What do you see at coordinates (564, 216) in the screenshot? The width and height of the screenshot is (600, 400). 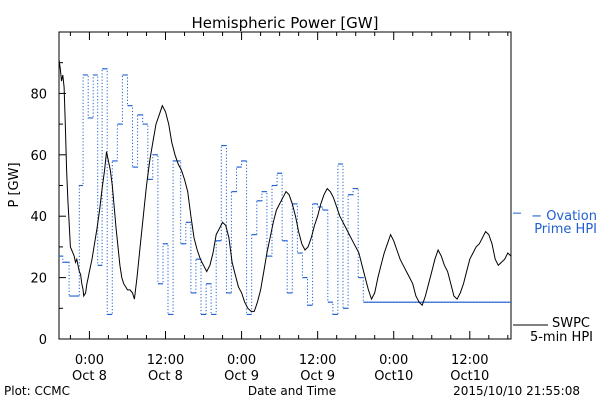 I see `legend-ovation-label: − Ovation` at bounding box center [564, 216].